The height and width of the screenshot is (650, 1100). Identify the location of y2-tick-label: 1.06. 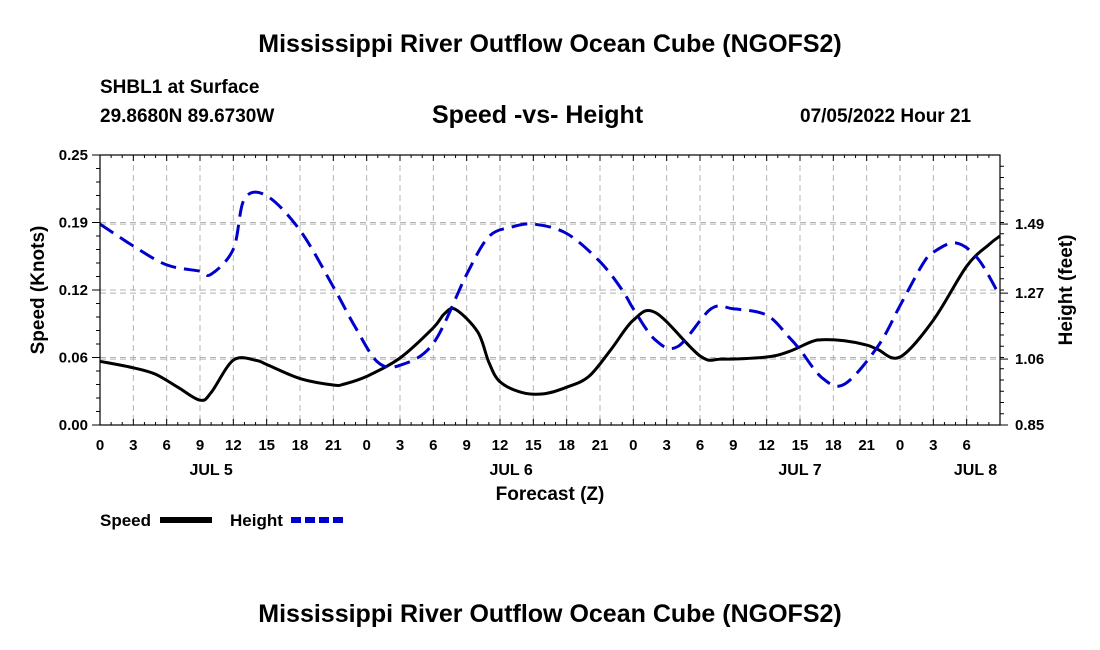
(1029, 359).